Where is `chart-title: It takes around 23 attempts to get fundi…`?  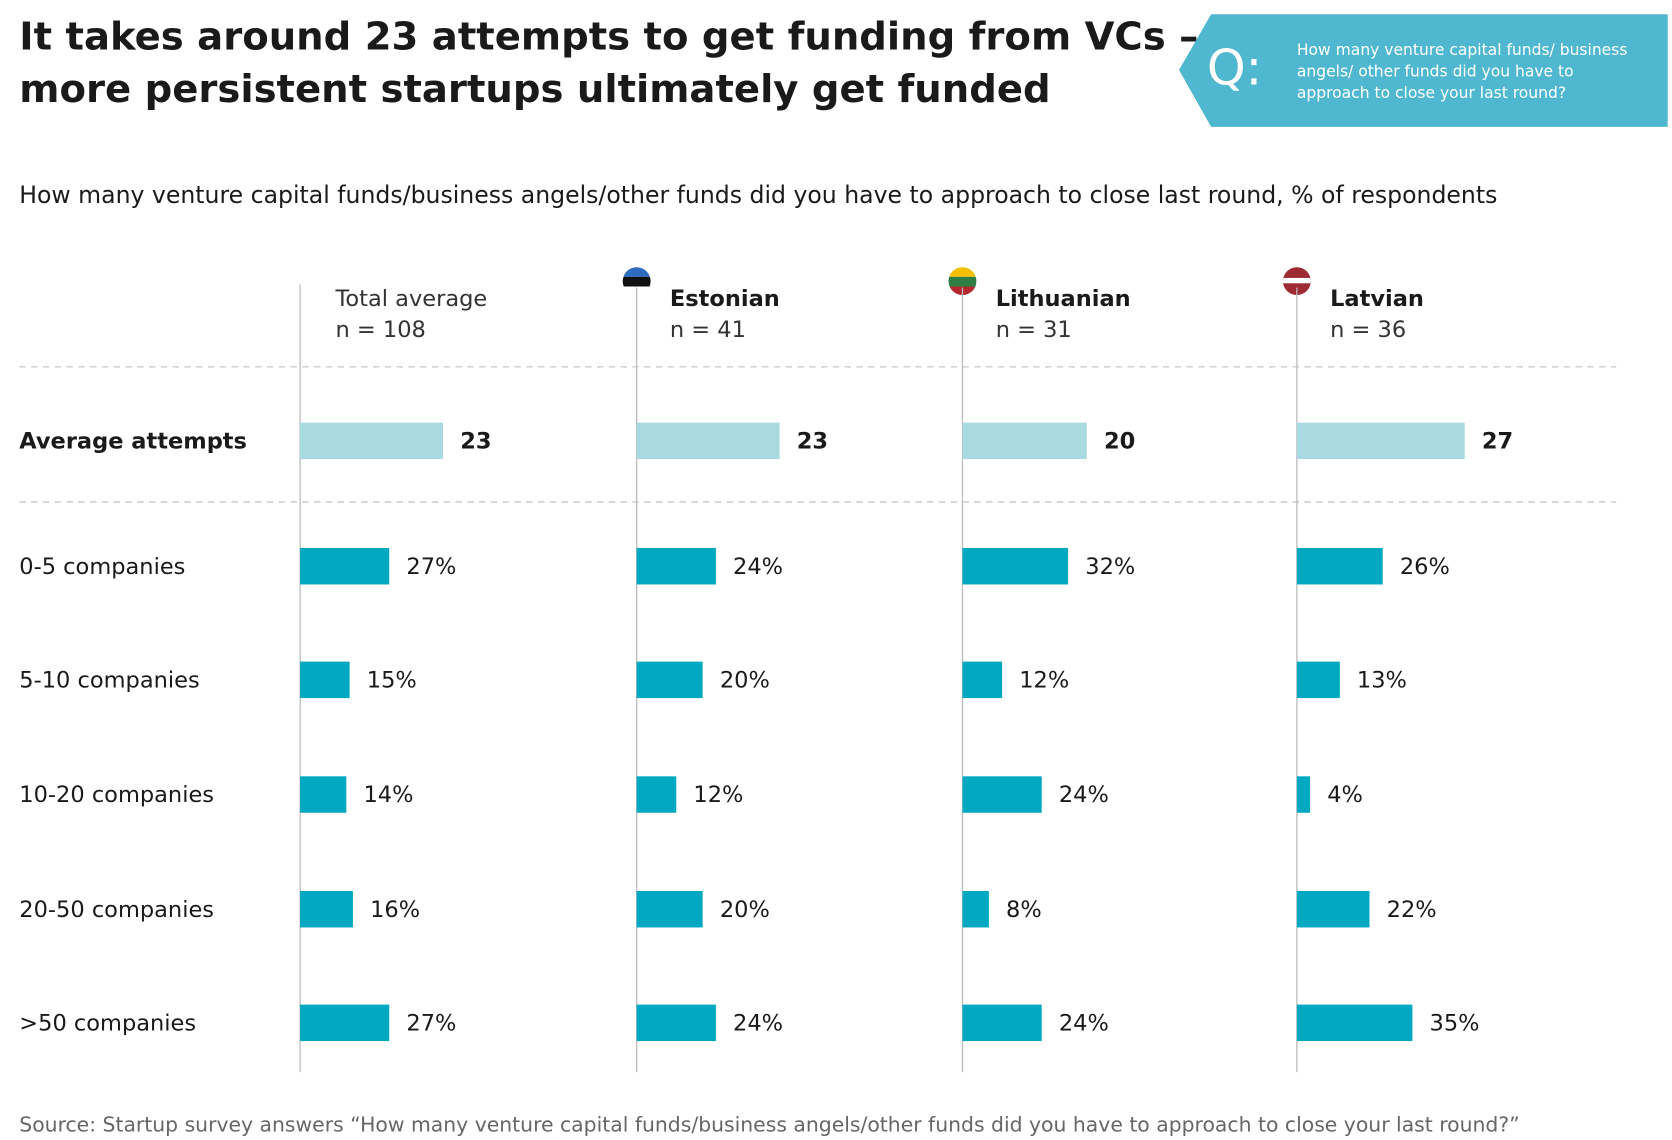
chart-title: It takes around 23 attempts to get fundi… is located at coordinates (608, 36).